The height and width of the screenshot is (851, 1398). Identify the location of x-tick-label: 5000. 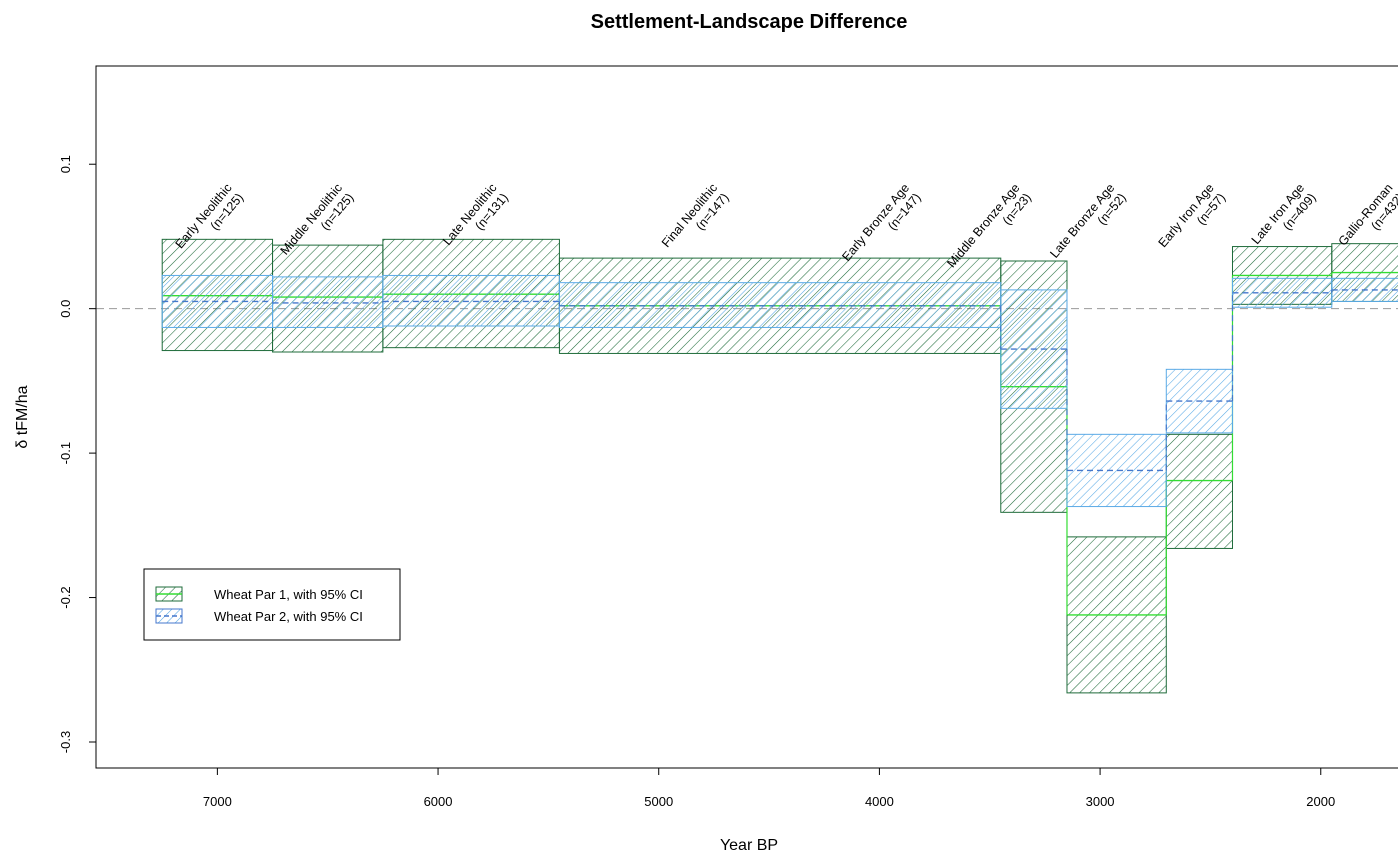
(658, 801).